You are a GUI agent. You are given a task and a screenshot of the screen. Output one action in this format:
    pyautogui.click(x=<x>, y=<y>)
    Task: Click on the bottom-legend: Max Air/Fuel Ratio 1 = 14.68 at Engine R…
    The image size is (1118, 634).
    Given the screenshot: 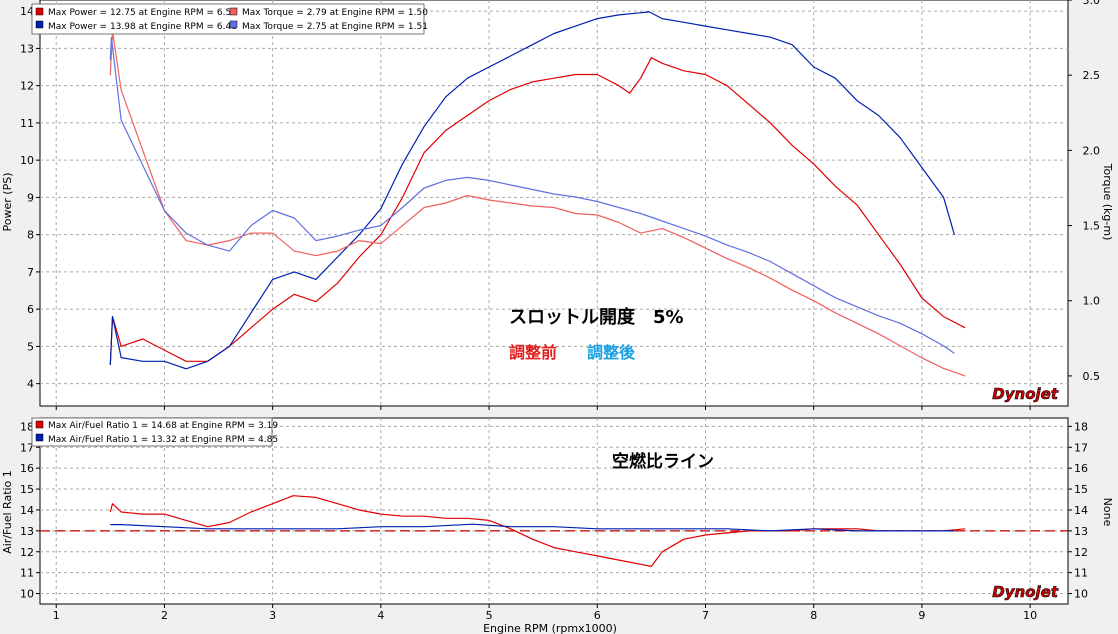 What is the action you would take?
    pyautogui.click(x=154, y=432)
    